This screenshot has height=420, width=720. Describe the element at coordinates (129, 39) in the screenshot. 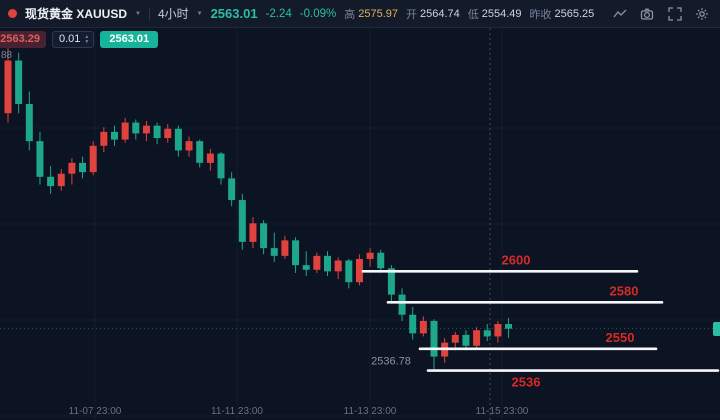

I see `buy-button: 2563.01` at that location.